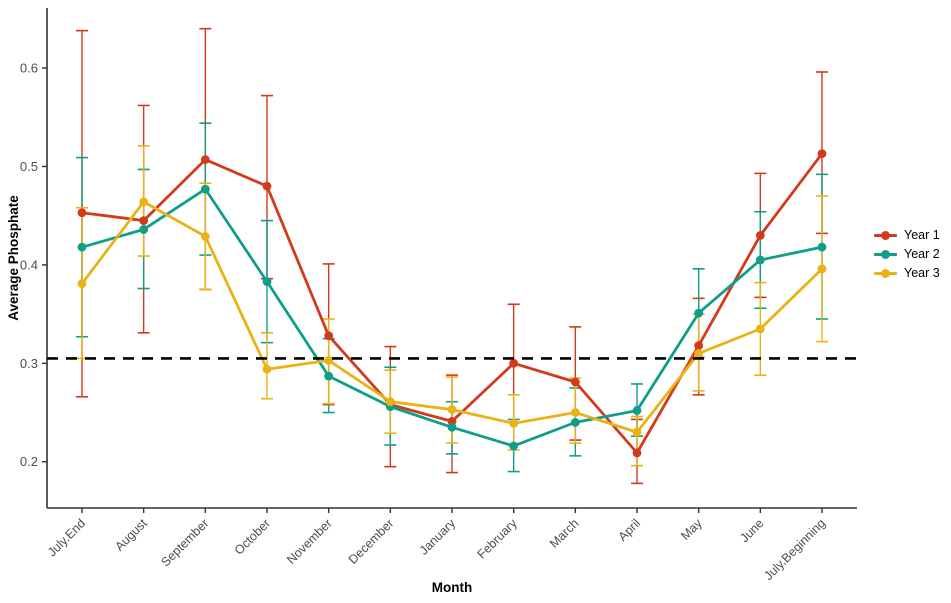  What do you see at coordinates (29, 264) in the screenshot?
I see `y-tick-label: 0.4` at bounding box center [29, 264].